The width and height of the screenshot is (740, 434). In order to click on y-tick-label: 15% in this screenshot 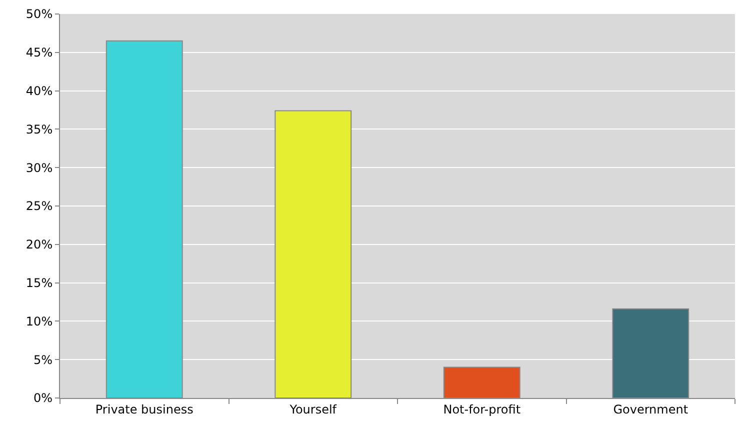, I will do `click(39, 283)`.